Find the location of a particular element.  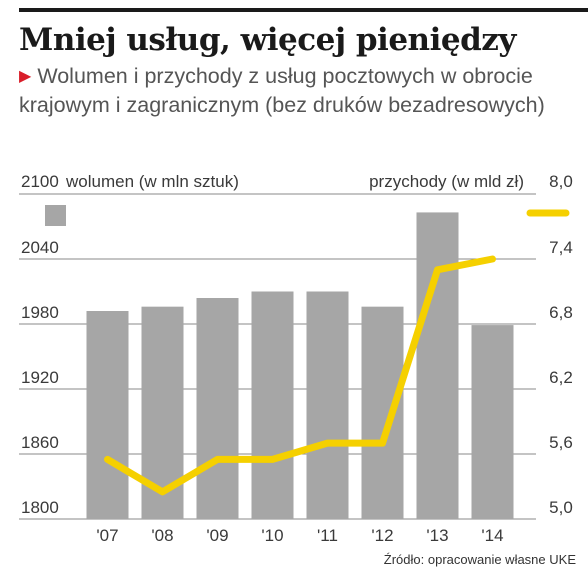

x-tick-label: '10 is located at coordinates (272, 535).